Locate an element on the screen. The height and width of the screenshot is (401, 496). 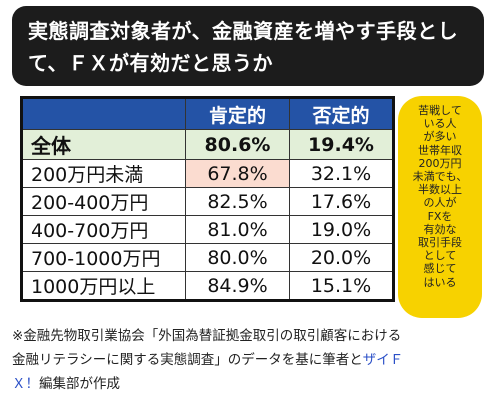
cell-negative: 20.0% is located at coordinates (341, 257).